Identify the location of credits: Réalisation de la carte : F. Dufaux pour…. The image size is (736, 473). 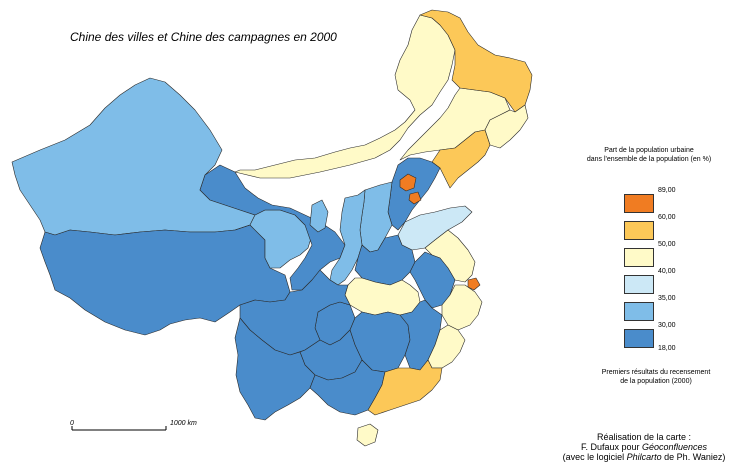
(644, 447).